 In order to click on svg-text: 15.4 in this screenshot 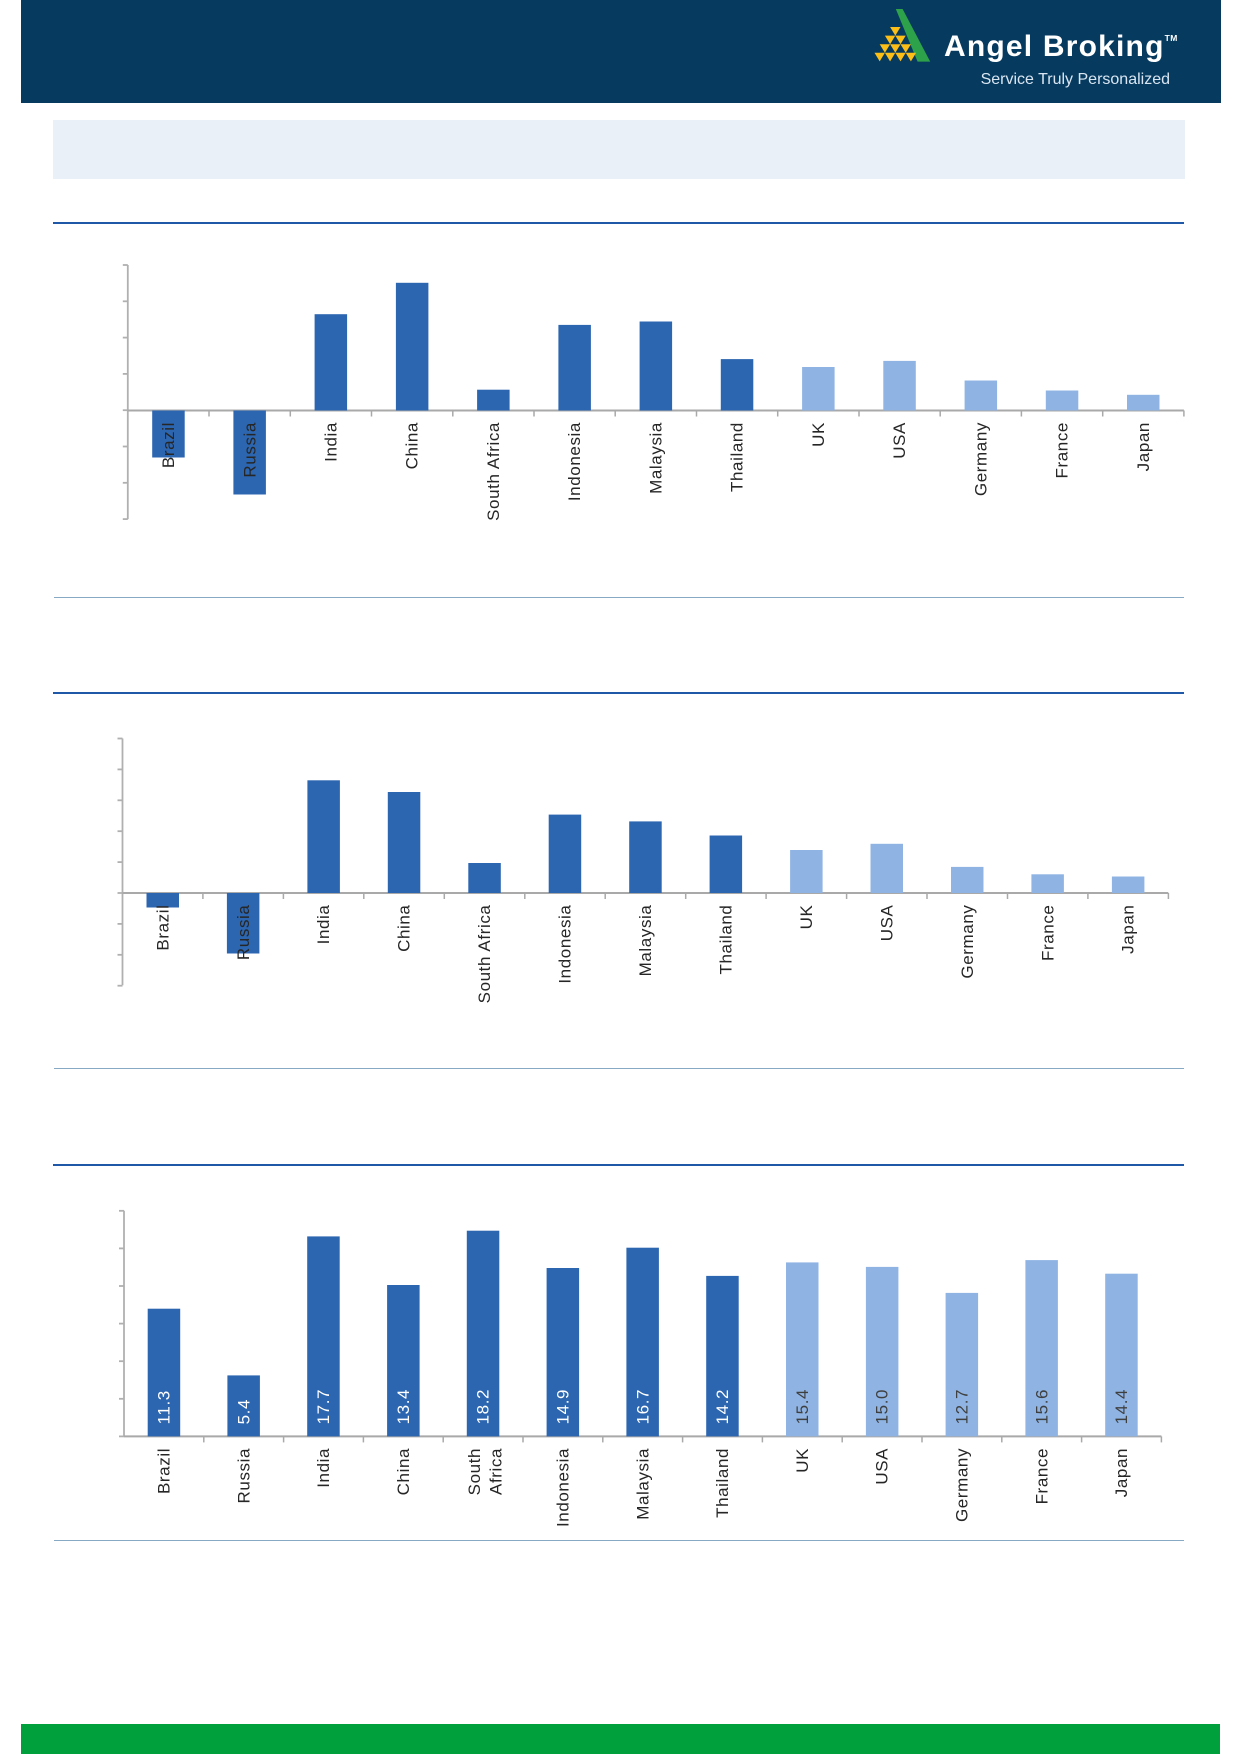, I will do `click(802, 1407)`.